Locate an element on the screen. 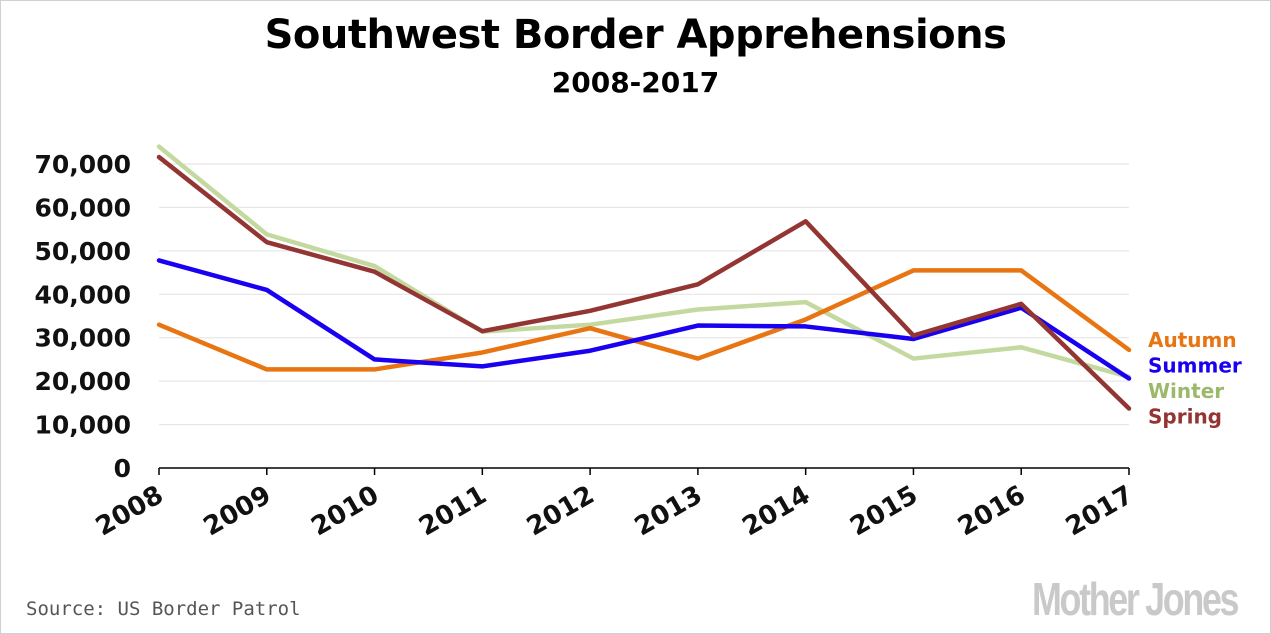  series-line-autumn is located at coordinates (644, 320).